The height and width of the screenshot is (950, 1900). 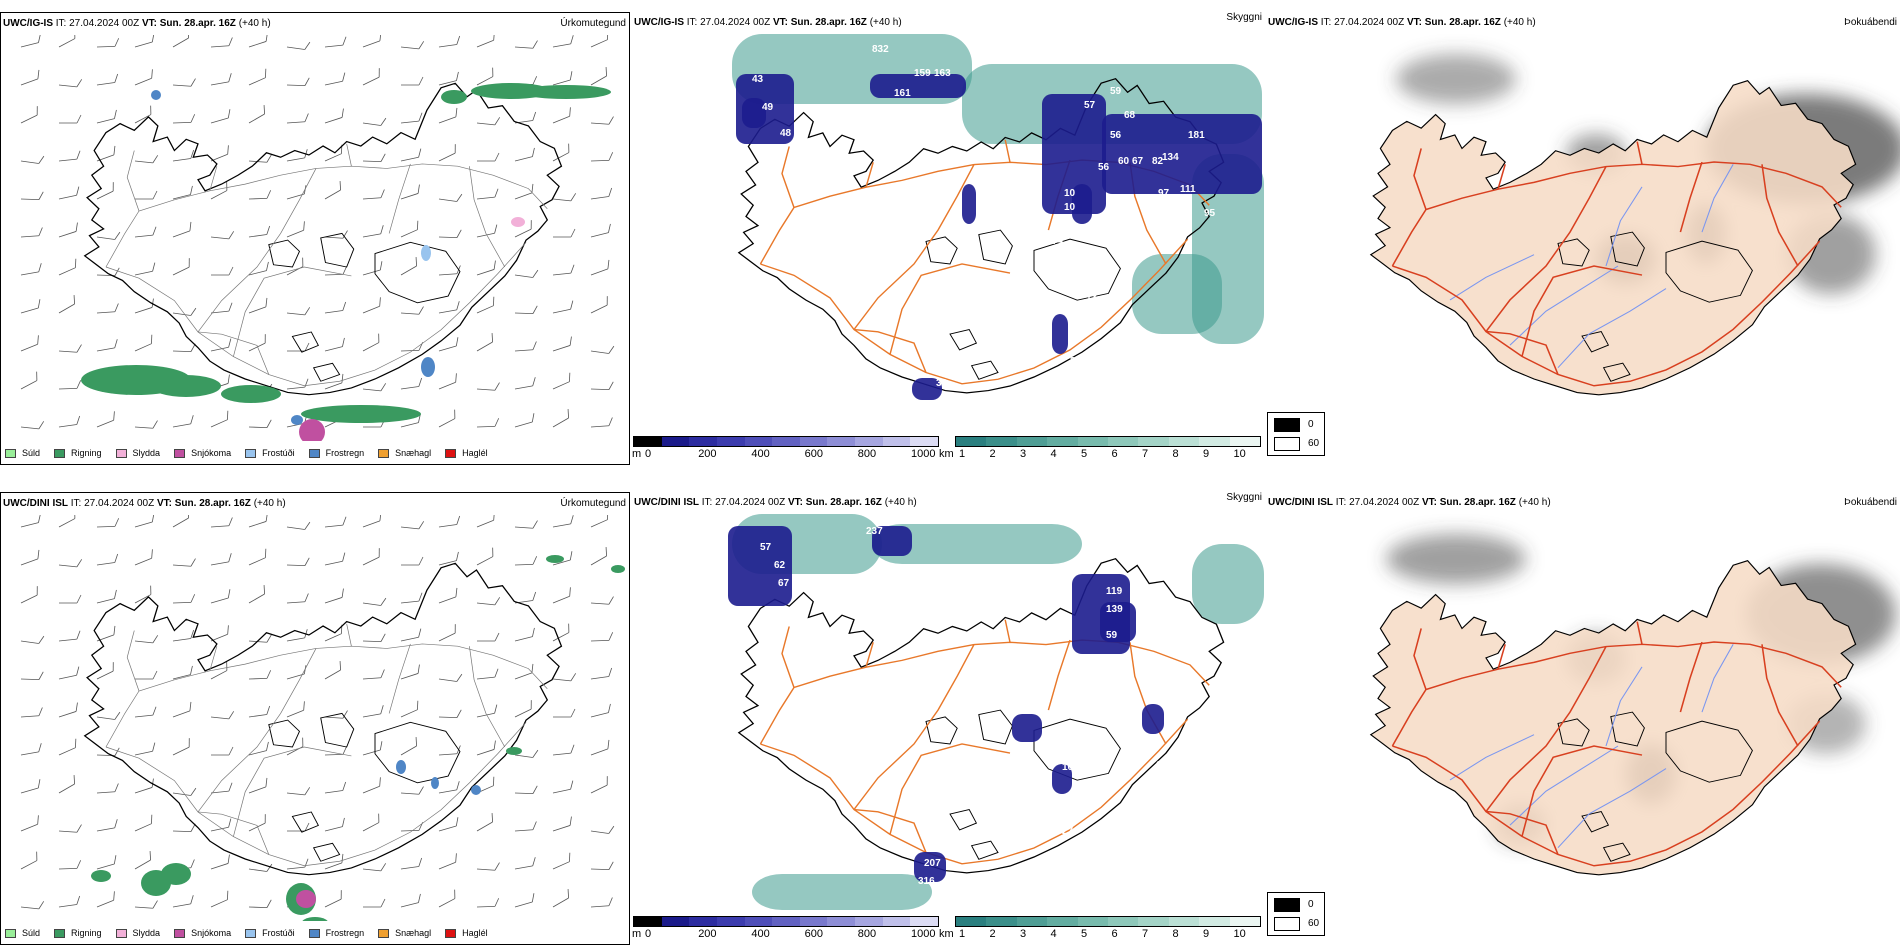 I want to click on init-time-label: IT:, so click(x=707, y=502).